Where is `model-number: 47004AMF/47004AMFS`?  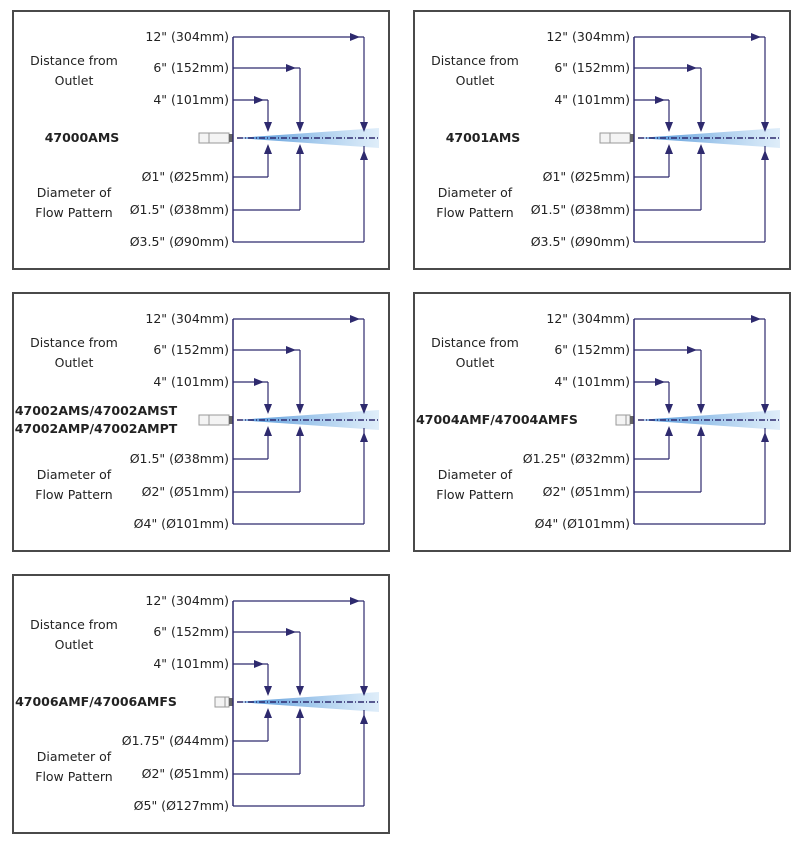 model-number: 47004AMF/47004AMFS is located at coordinates (497, 419).